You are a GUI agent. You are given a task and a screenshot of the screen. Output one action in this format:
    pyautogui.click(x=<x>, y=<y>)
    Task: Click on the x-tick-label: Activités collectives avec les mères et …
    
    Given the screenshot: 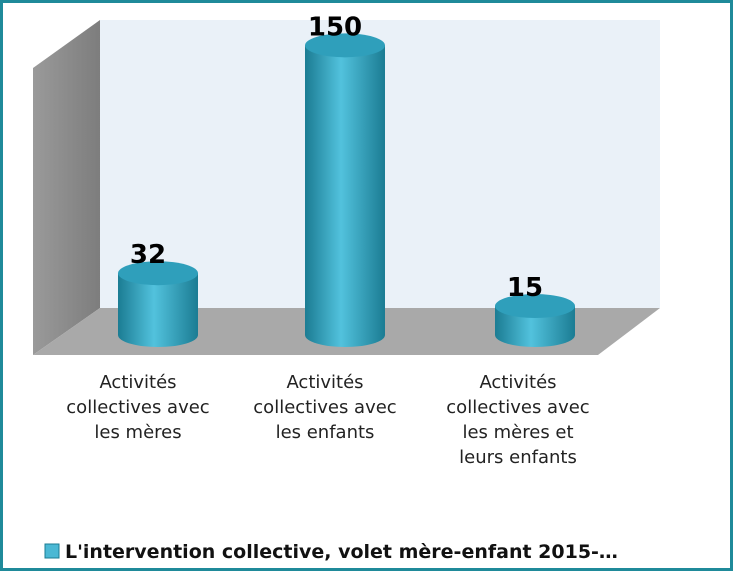 What is the action you would take?
    pyautogui.click(x=518, y=420)
    